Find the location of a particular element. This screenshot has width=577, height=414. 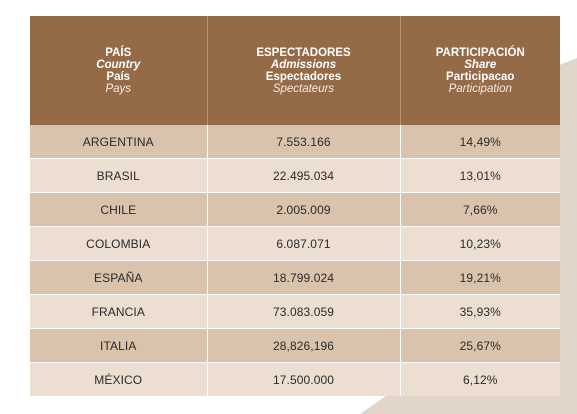

header-label-en: Share is located at coordinates (480, 64).